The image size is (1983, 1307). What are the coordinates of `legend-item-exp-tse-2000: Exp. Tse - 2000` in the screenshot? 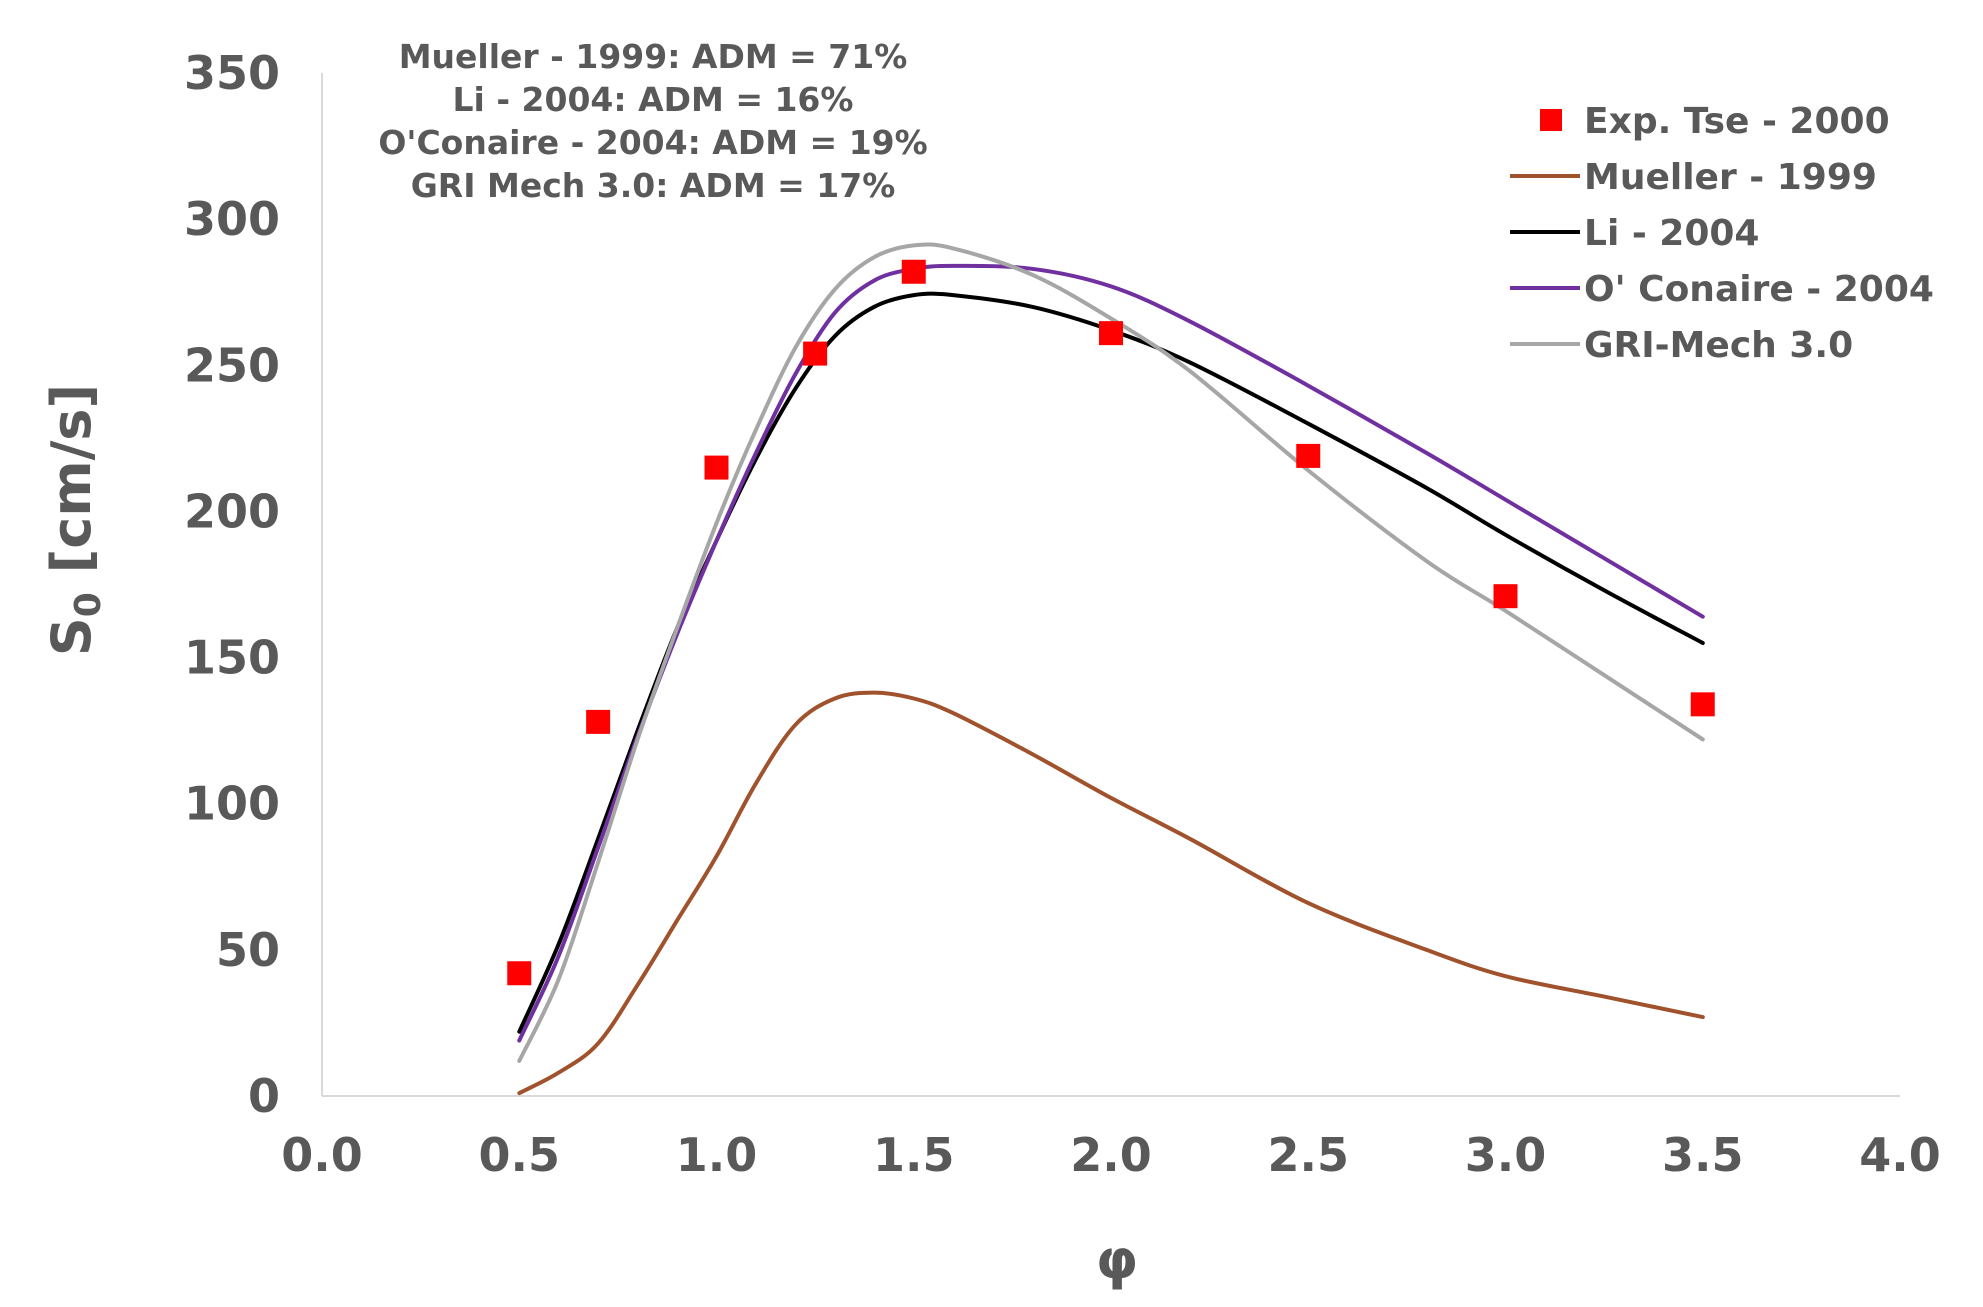 It's located at (1715, 121).